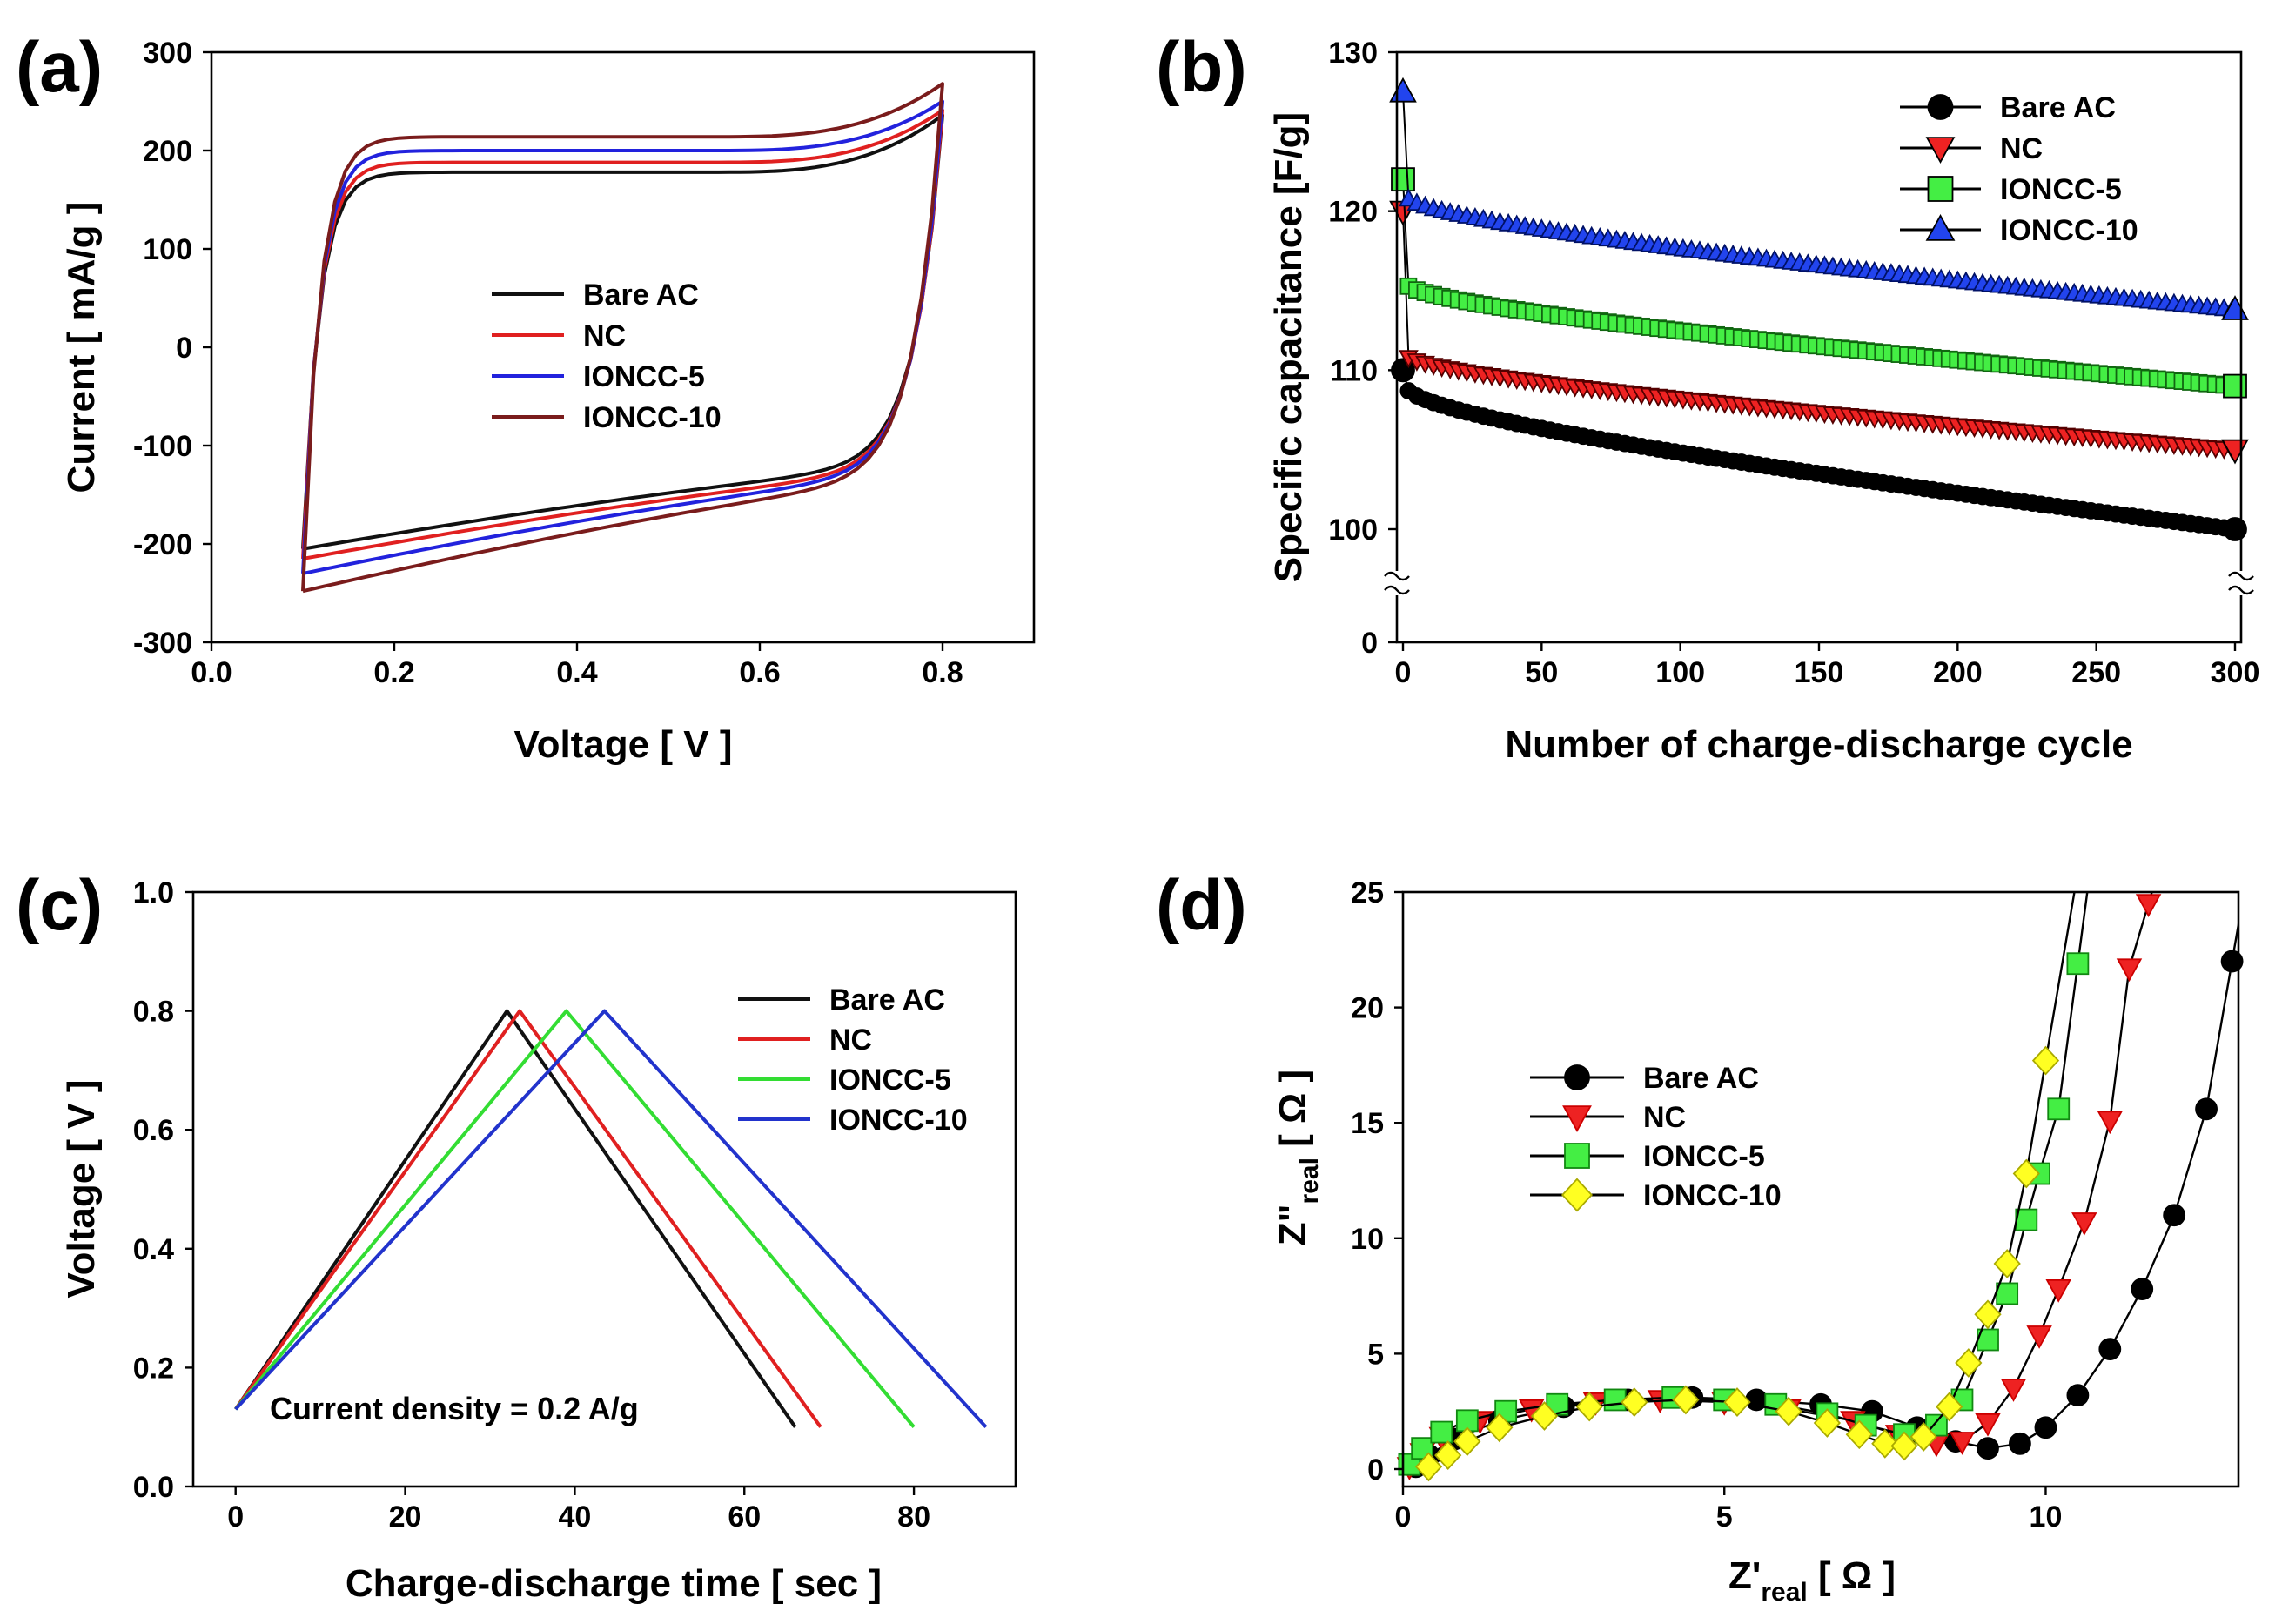 The image size is (2282, 1624). I want to click on axis-ticks: 0 20 40 60 80 0.0 0.2 0.4 0.6 0.8 1.0, so click(531, 1204).